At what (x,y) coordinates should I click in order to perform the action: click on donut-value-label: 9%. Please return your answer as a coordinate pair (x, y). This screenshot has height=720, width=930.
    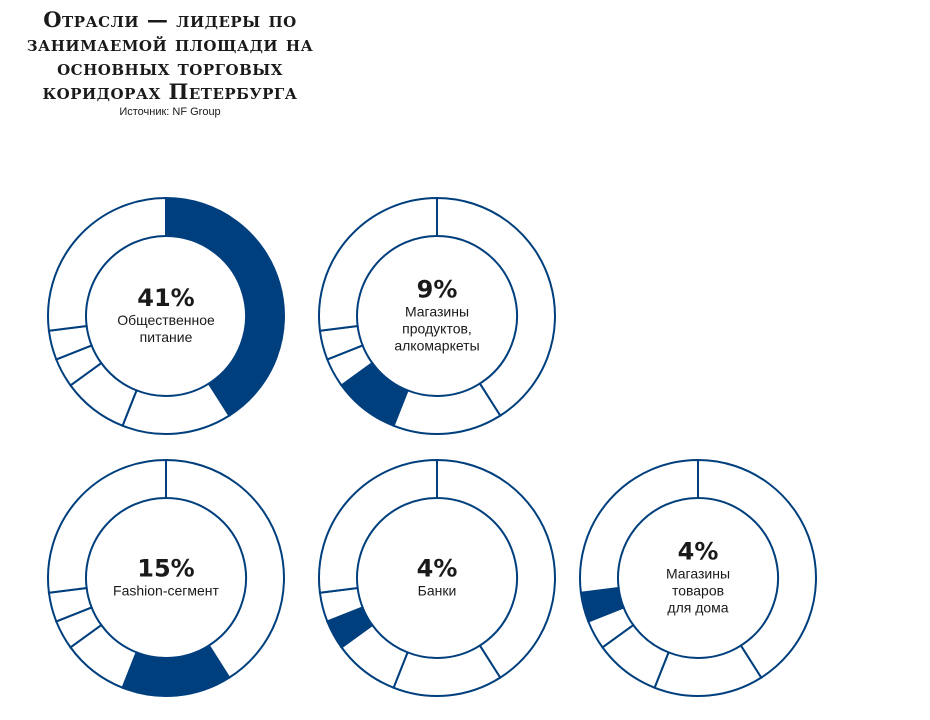
    Looking at the image, I should click on (437, 290).